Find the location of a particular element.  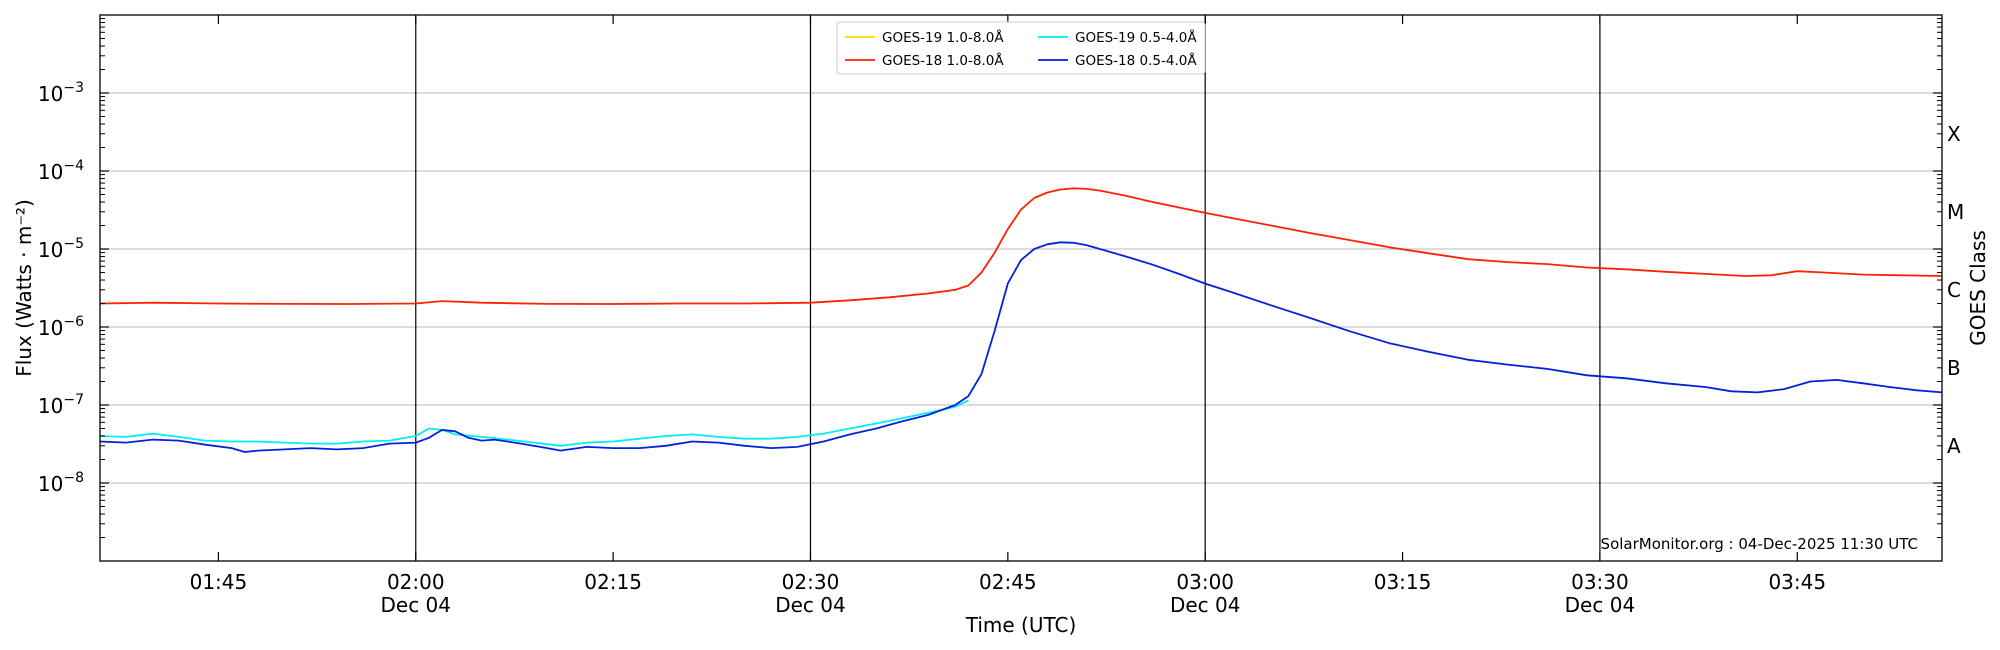

y-tick-label-3: 10⁻⁵ is located at coordinates (61, 249).